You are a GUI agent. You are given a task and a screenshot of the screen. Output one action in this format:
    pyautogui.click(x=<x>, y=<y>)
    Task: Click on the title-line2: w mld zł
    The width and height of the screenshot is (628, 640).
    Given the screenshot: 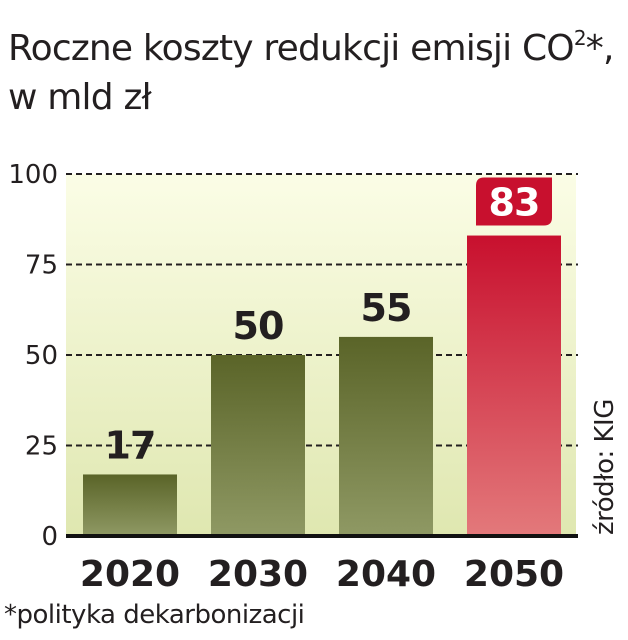 What is the action you would take?
    pyautogui.click(x=80, y=97)
    